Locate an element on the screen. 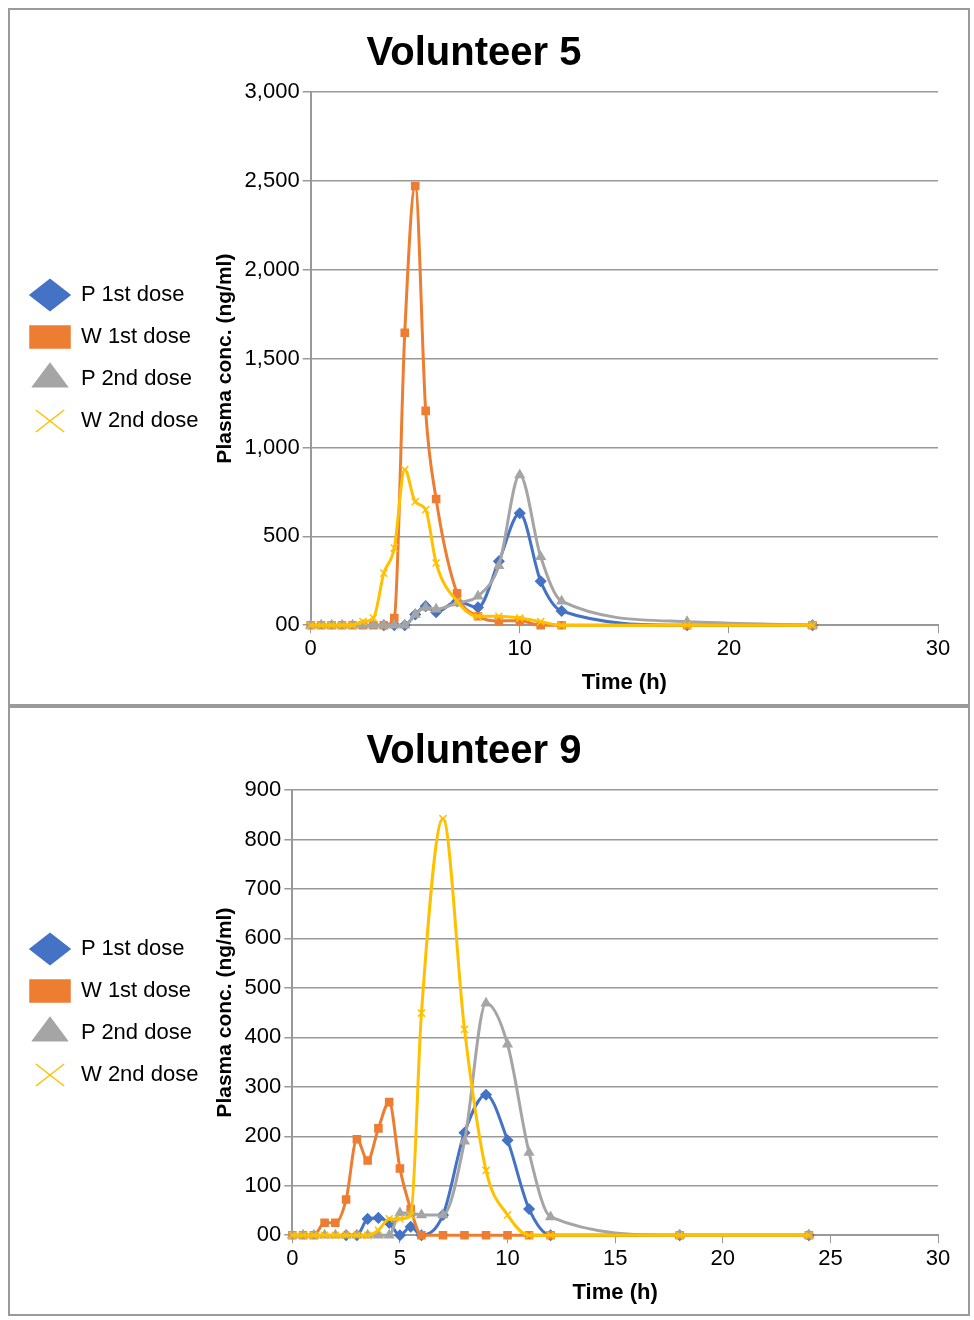 Image resolution: width=974 pixels, height=1320 pixels. y-tick-label: 100 is located at coordinates (263, 1184).